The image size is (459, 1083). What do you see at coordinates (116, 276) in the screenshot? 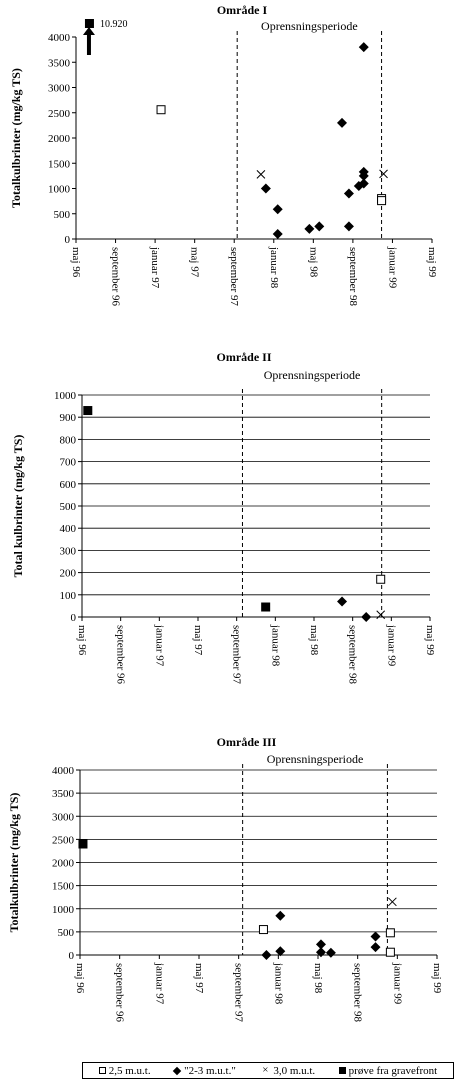
I see `x-tick-label: september 96` at bounding box center [116, 276].